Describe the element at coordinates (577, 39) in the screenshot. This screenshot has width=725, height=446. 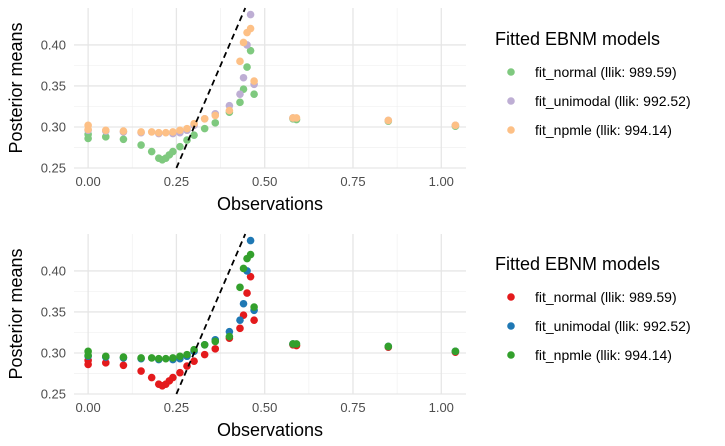
I see `legend-title: Fitted EBNM models` at that location.